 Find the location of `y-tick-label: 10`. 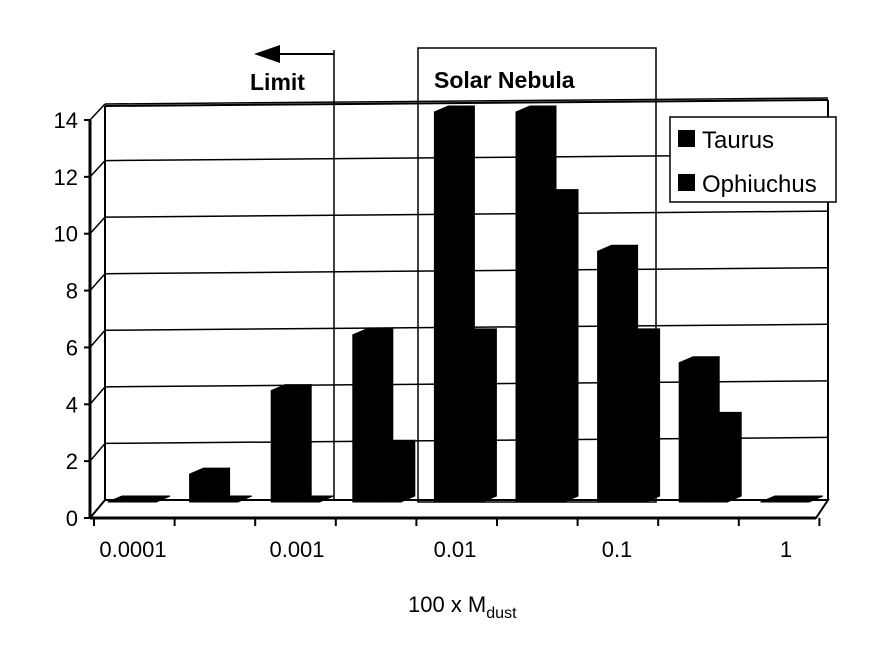

y-tick-label: 10 is located at coordinates (66, 234).